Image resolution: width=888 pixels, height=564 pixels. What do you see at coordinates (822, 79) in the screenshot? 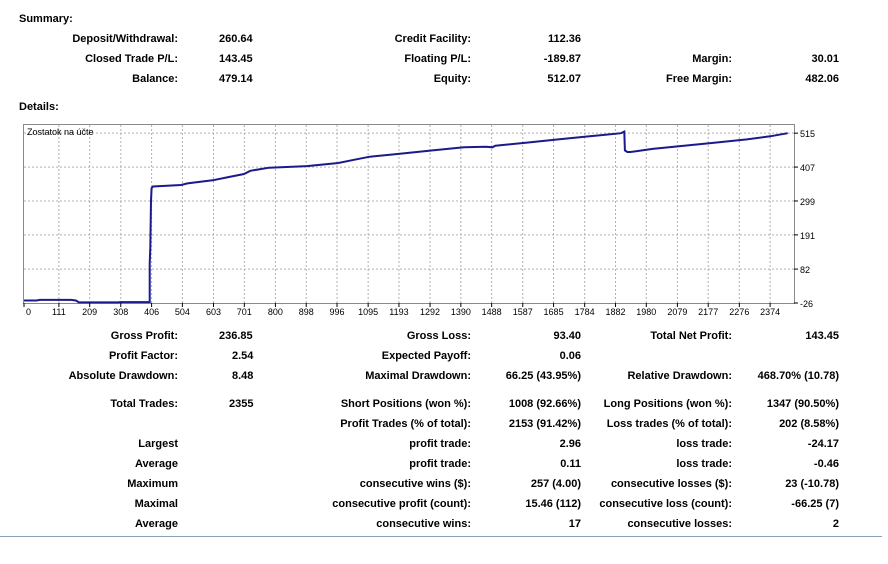
I see `free-margin-value: 482.06` at bounding box center [822, 79].